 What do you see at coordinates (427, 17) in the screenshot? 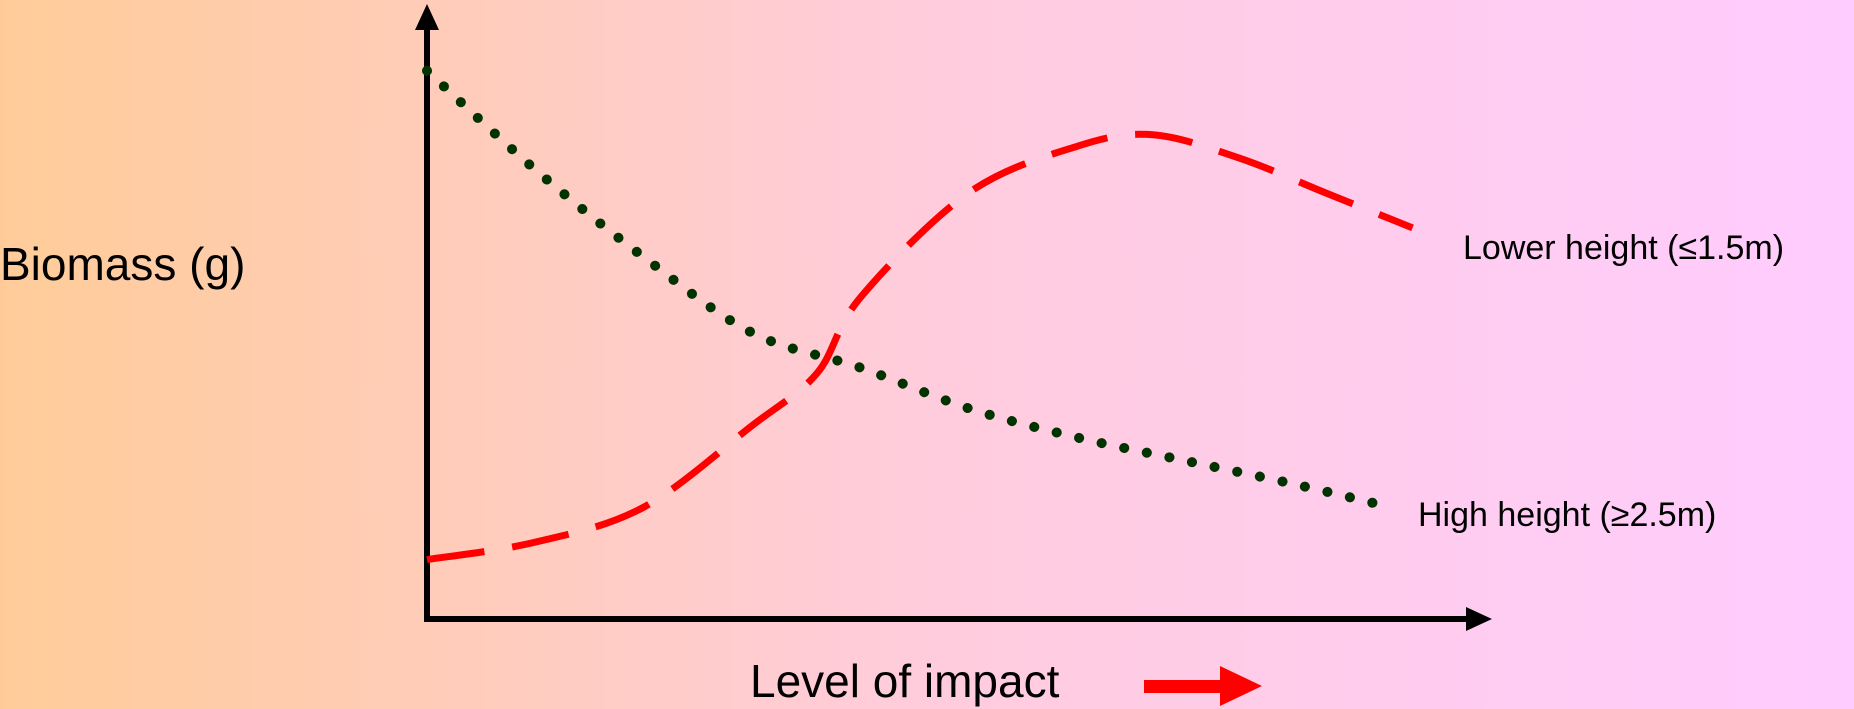
I see `y-axis-arrowhead` at bounding box center [427, 17].